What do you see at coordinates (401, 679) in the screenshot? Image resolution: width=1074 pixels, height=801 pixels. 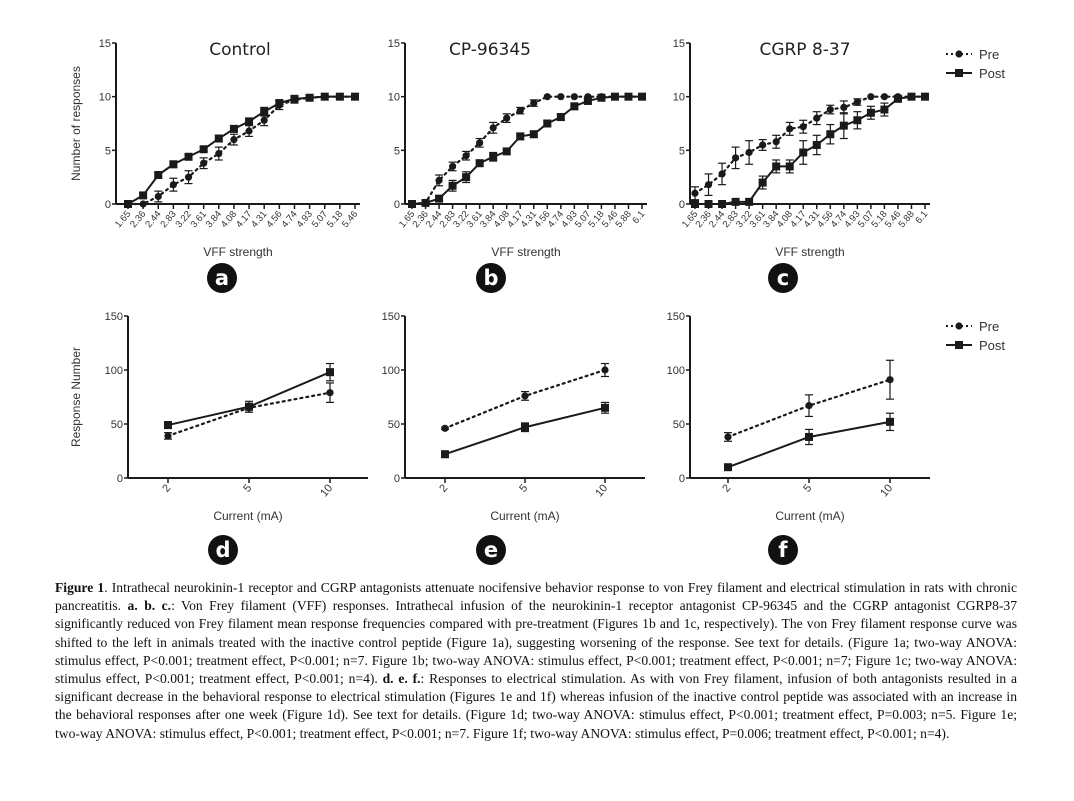 I see `caption-def-label: d. e. f.` at bounding box center [401, 679].